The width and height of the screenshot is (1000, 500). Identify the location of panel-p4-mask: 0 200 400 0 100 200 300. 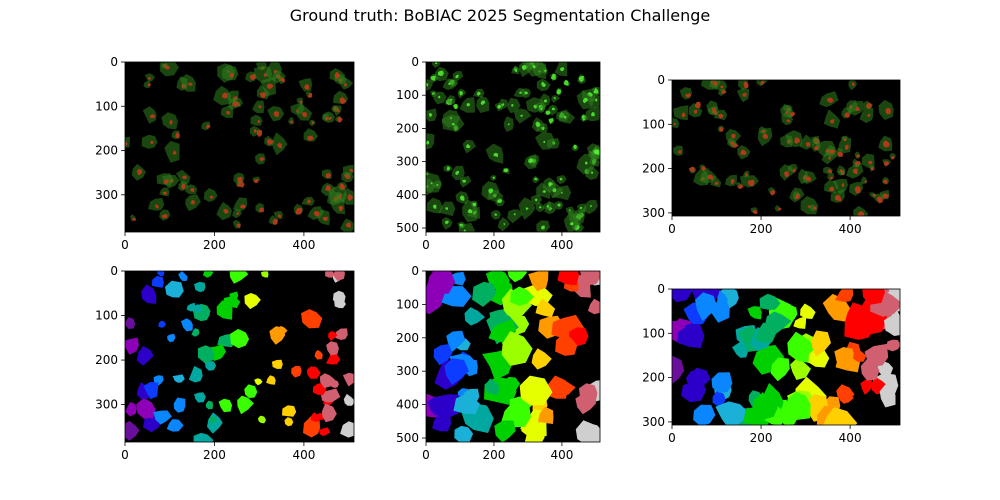
(225, 363).